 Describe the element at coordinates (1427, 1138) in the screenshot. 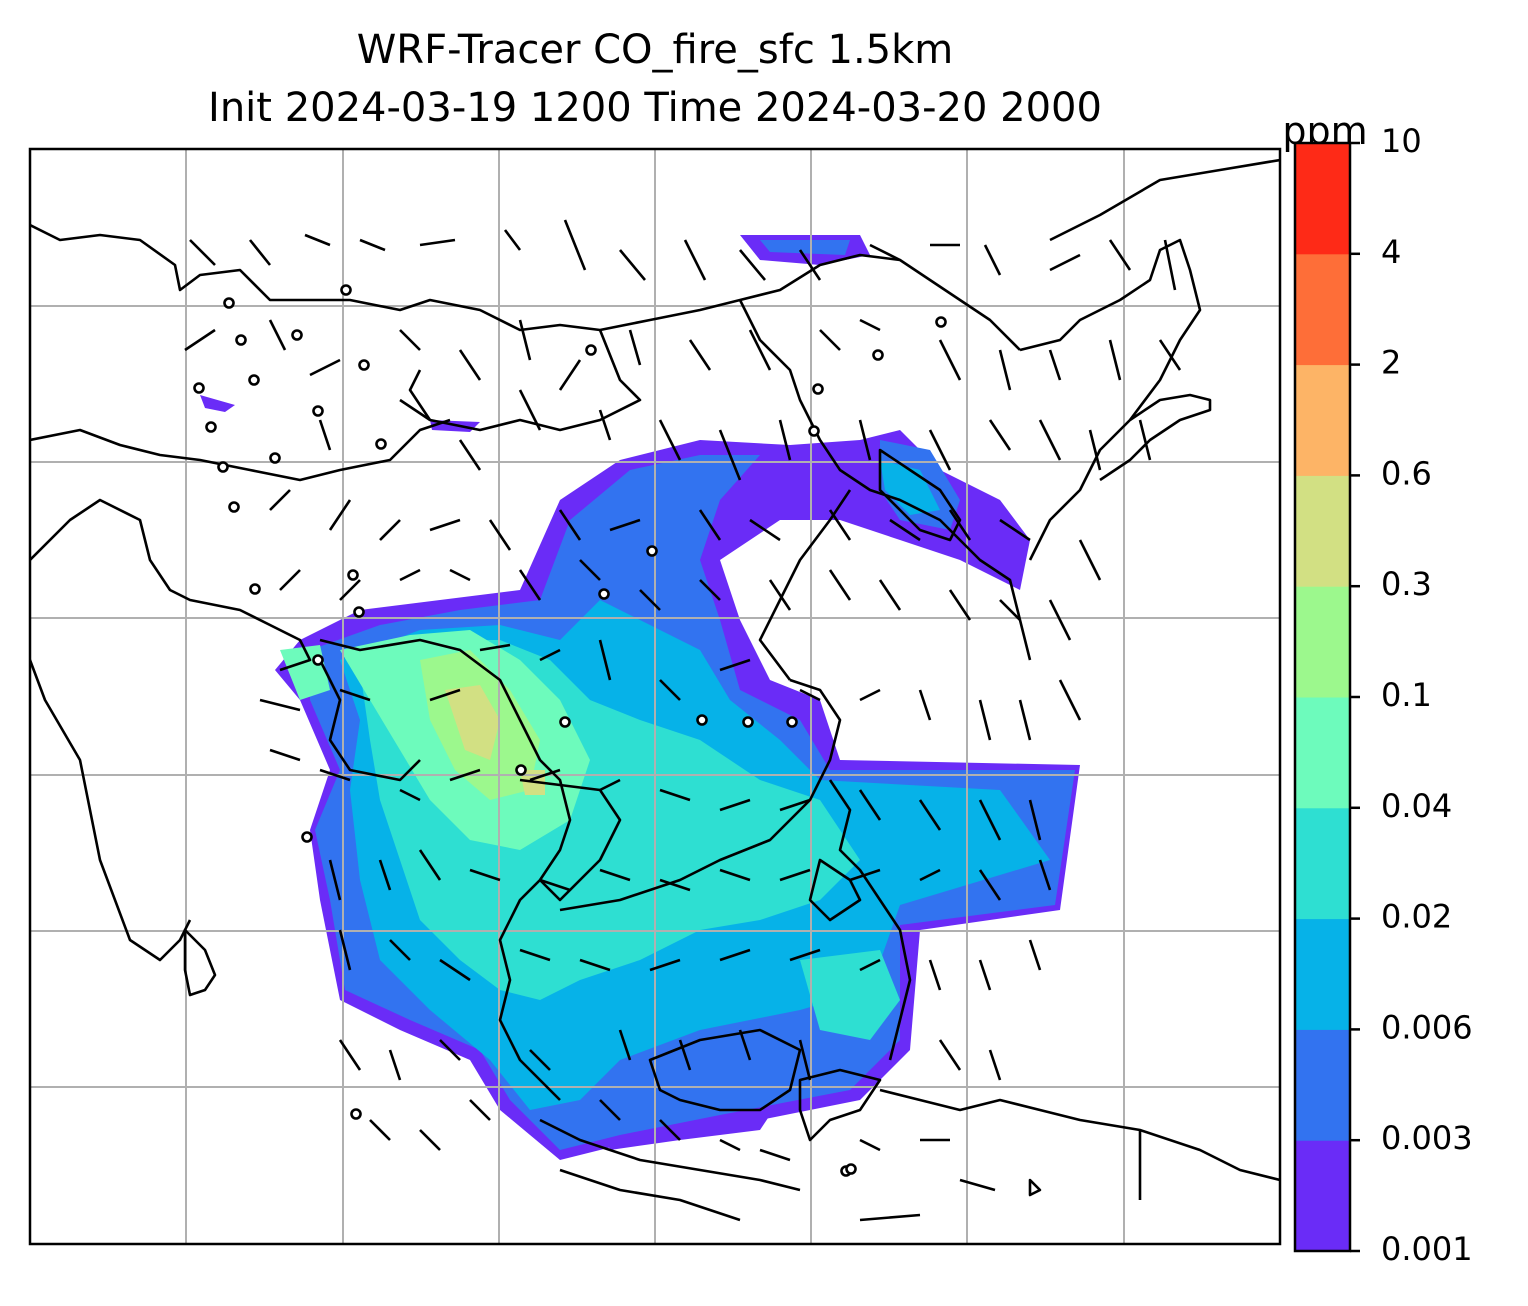

I see `colorbar-tick-label: 0.003` at that location.